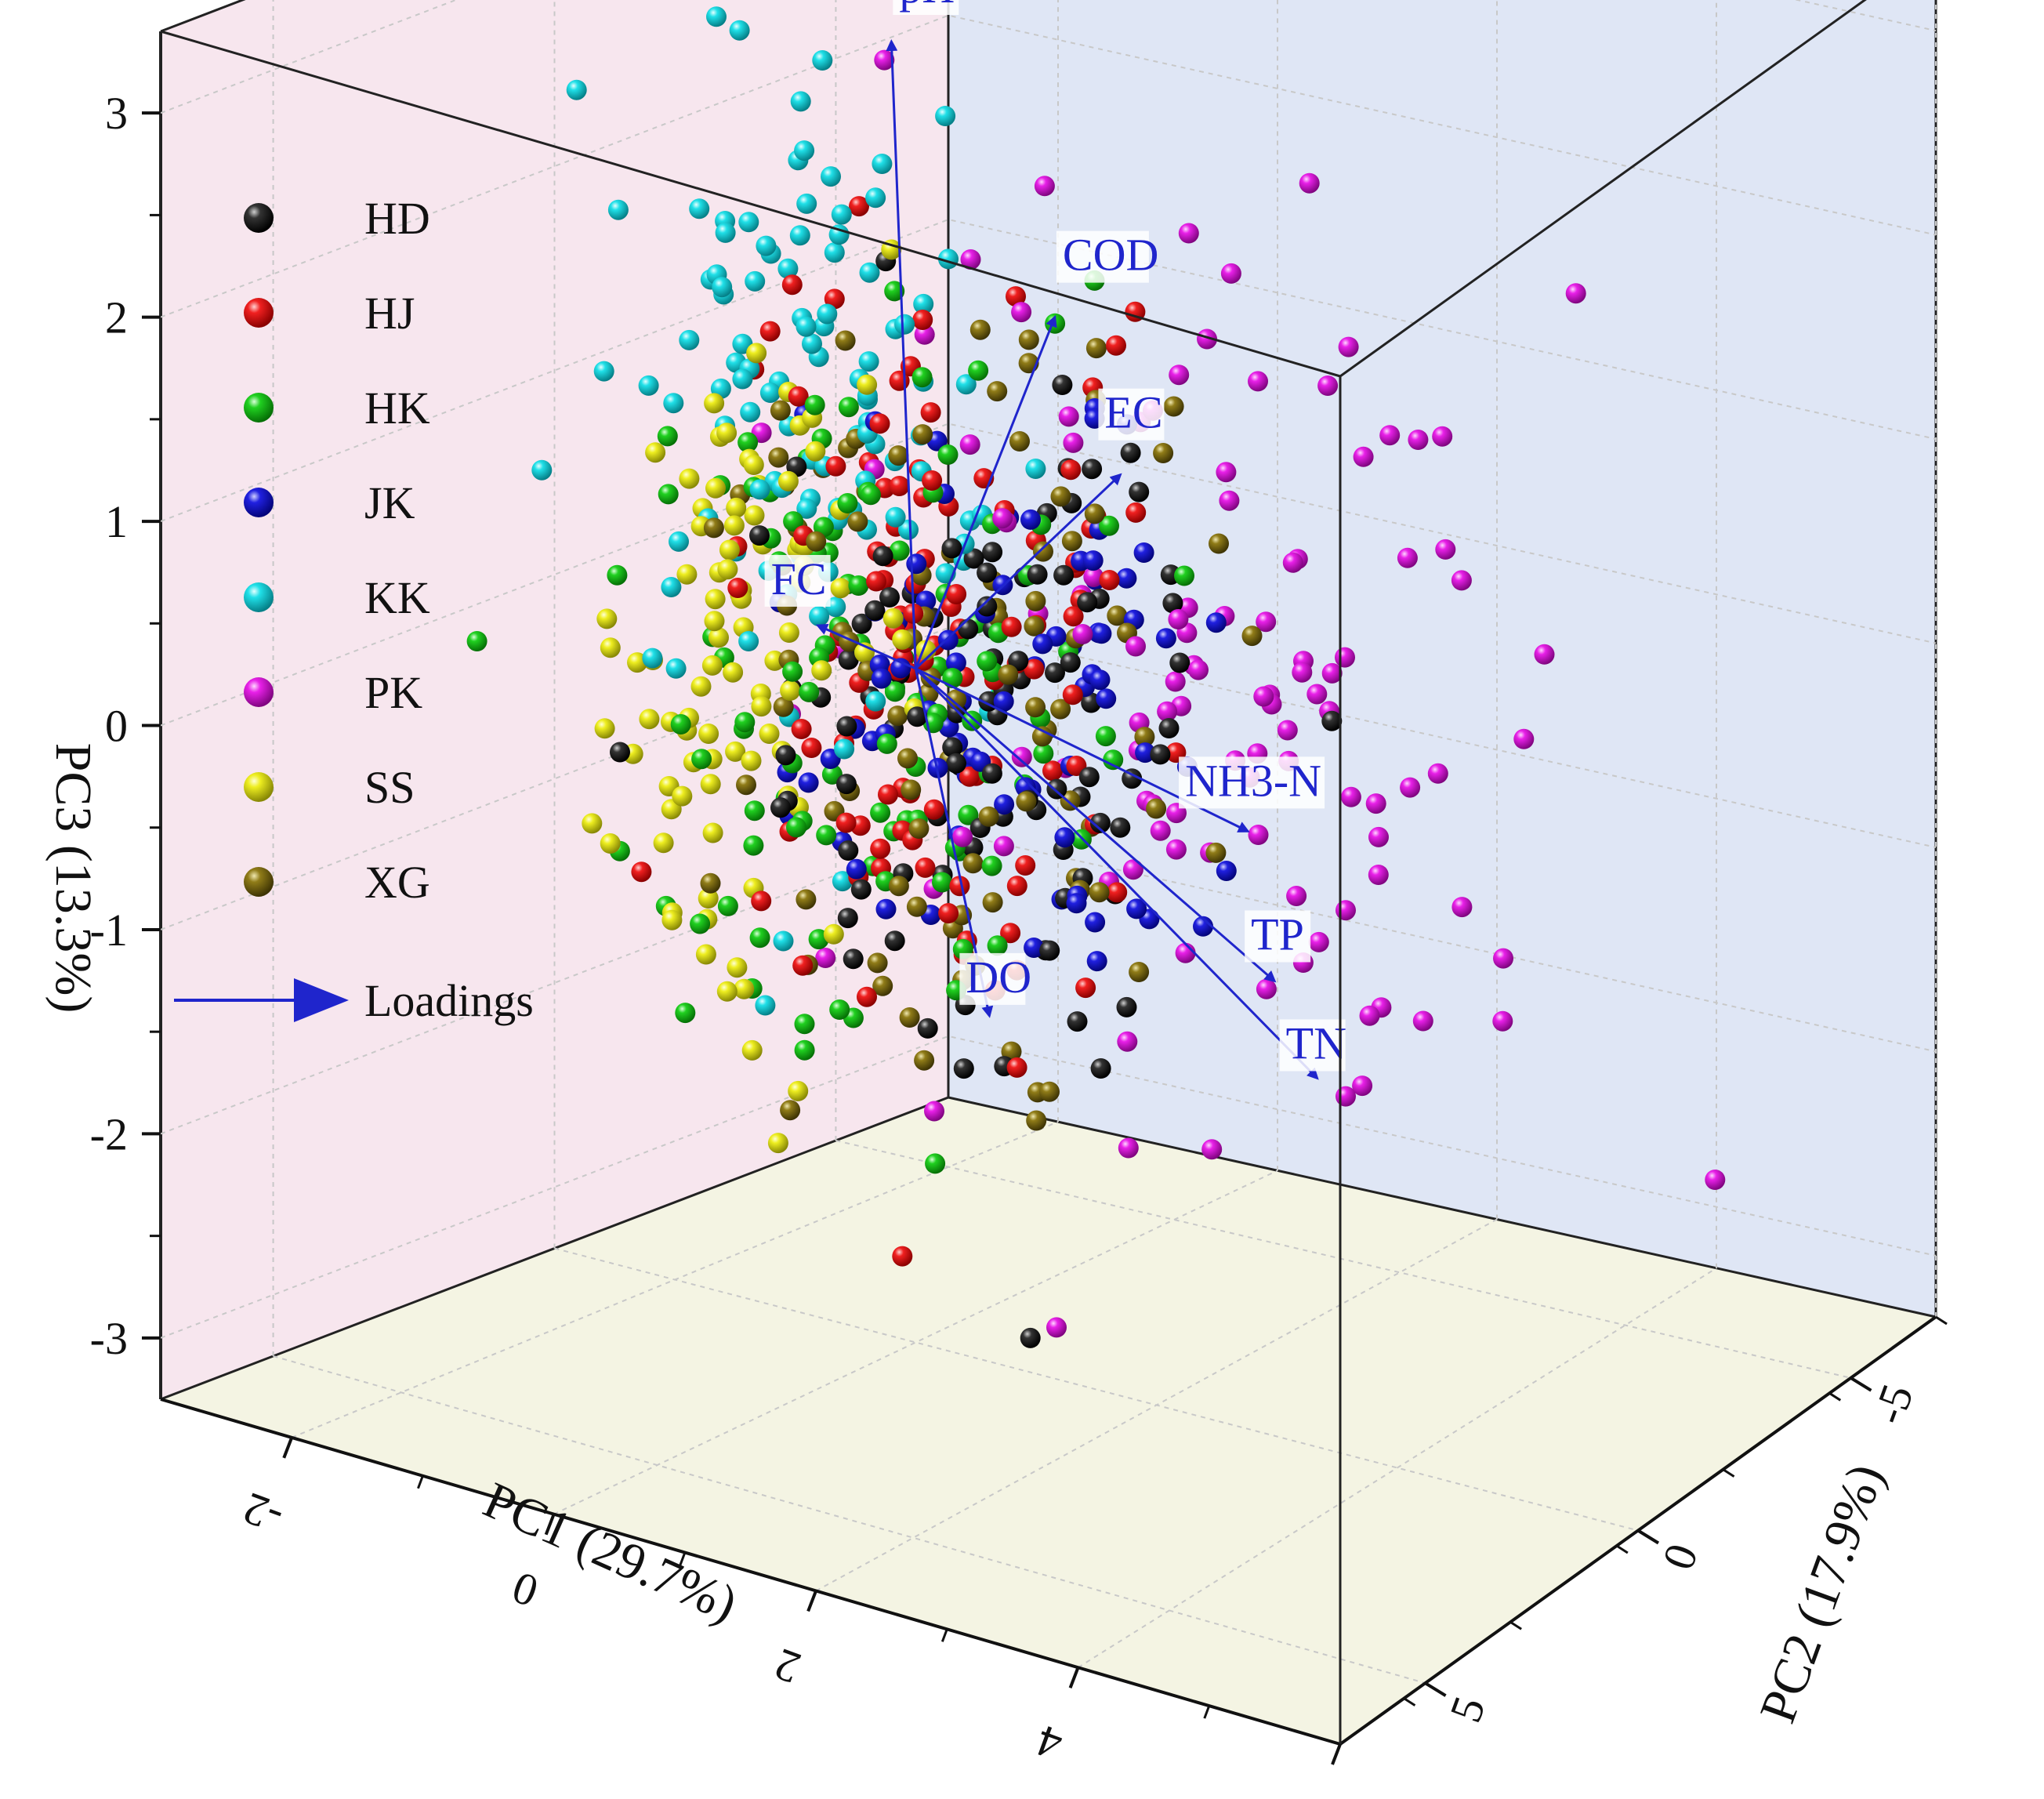 Image resolution: width=2044 pixels, height=1799 pixels. What do you see at coordinates (1311, 1795) in the screenshot?
I see `x-tick-label: 6` at bounding box center [1311, 1795].